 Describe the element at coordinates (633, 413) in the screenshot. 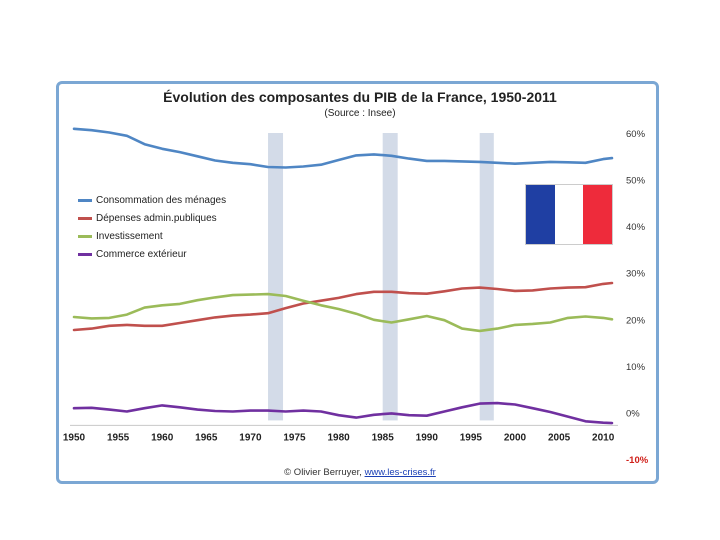

I see `y-tick-label: 0%` at that location.